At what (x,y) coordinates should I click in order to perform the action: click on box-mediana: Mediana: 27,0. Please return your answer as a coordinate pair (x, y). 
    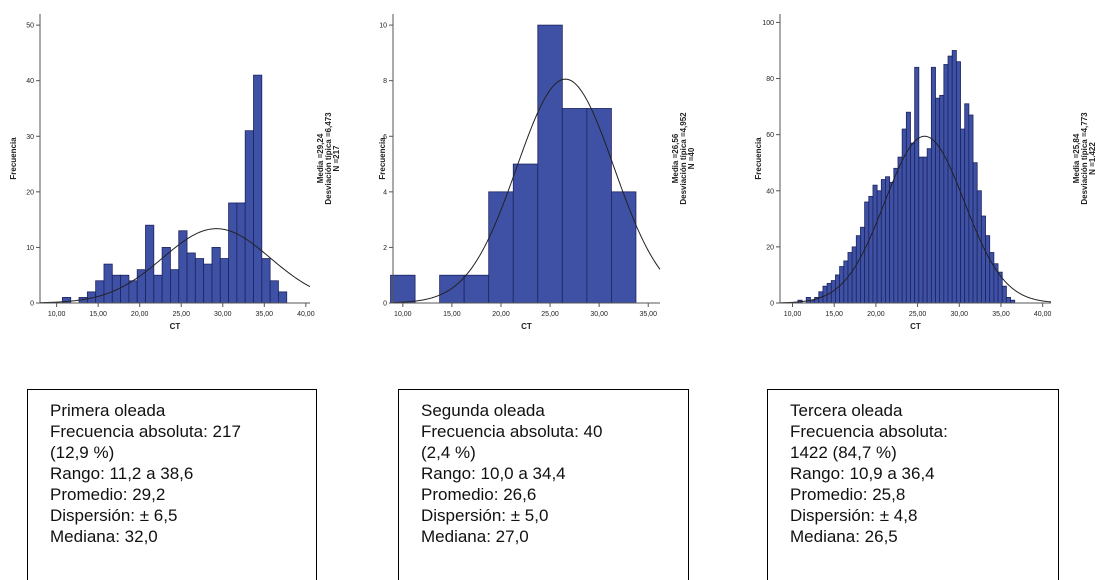
    Looking at the image, I should click on (475, 536).